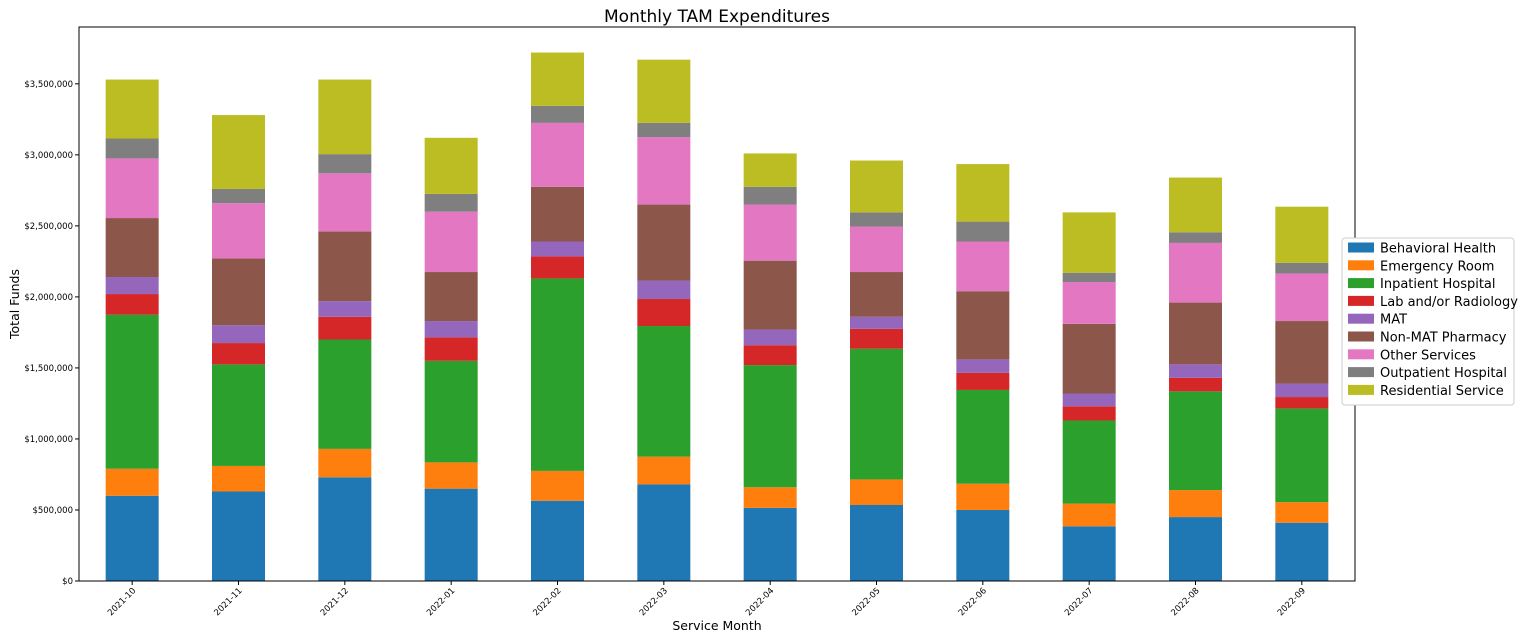  What do you see at coordinates (1442, 391) in the screenshot?
I see `legend-label: Residential Service` at bounding box center [1442, 391].